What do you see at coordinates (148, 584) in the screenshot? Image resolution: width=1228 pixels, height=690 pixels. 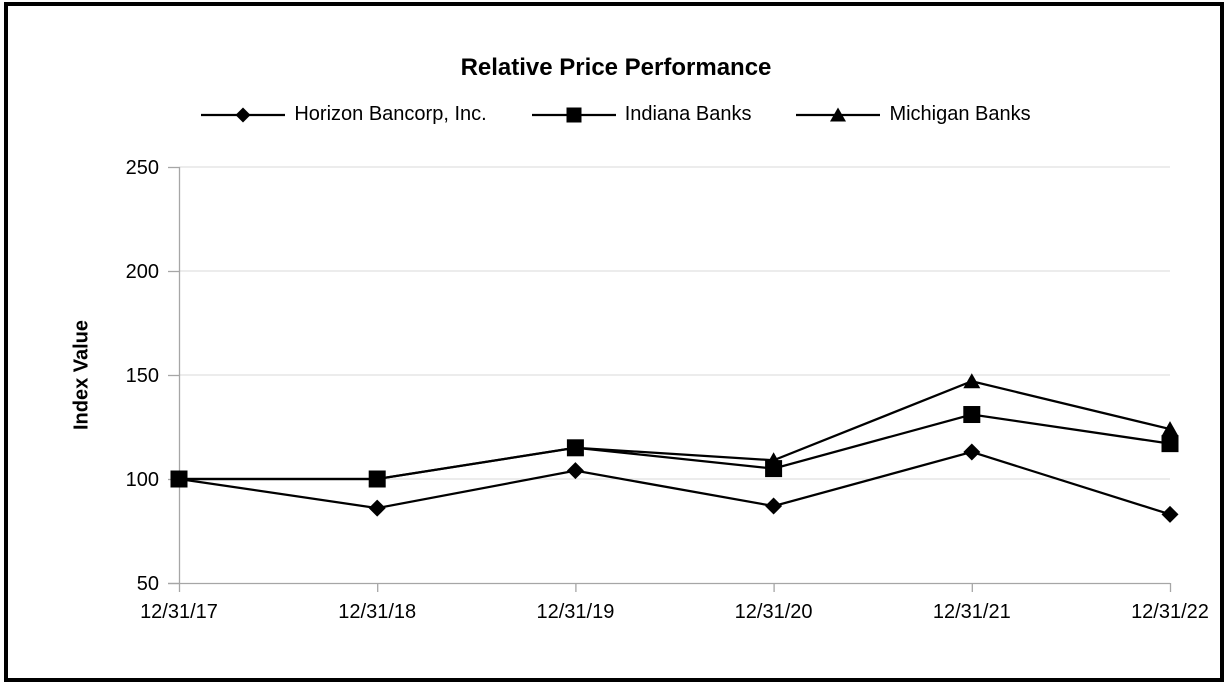 I see `y-tick-label-50: 50` at bounding box center [148, 584].